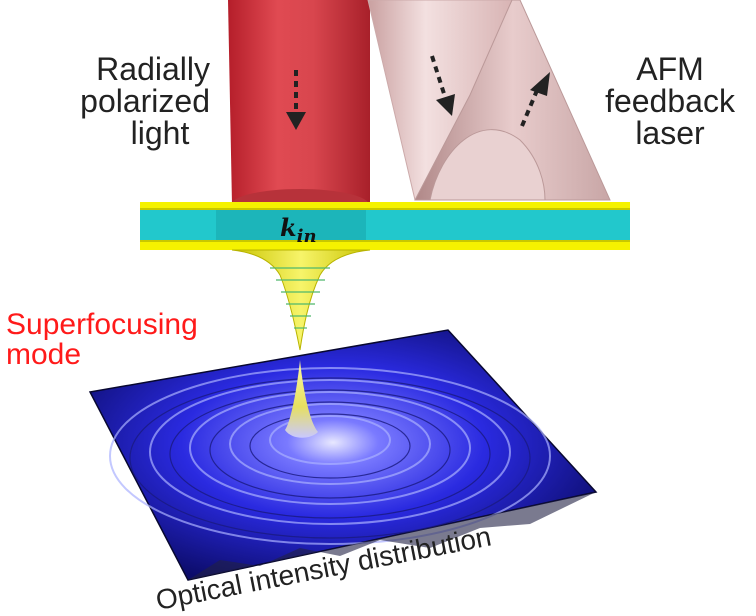 The image size is (756, 616). Describe the element at coordinates (670, 69) in the screenshot. I see `right-beam-line-1: AFM` at that location.